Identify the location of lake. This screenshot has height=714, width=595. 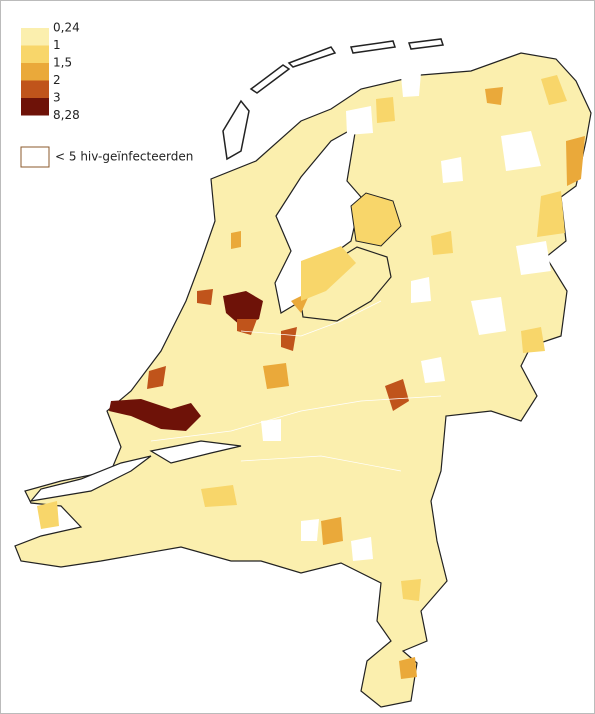
(318, 219).